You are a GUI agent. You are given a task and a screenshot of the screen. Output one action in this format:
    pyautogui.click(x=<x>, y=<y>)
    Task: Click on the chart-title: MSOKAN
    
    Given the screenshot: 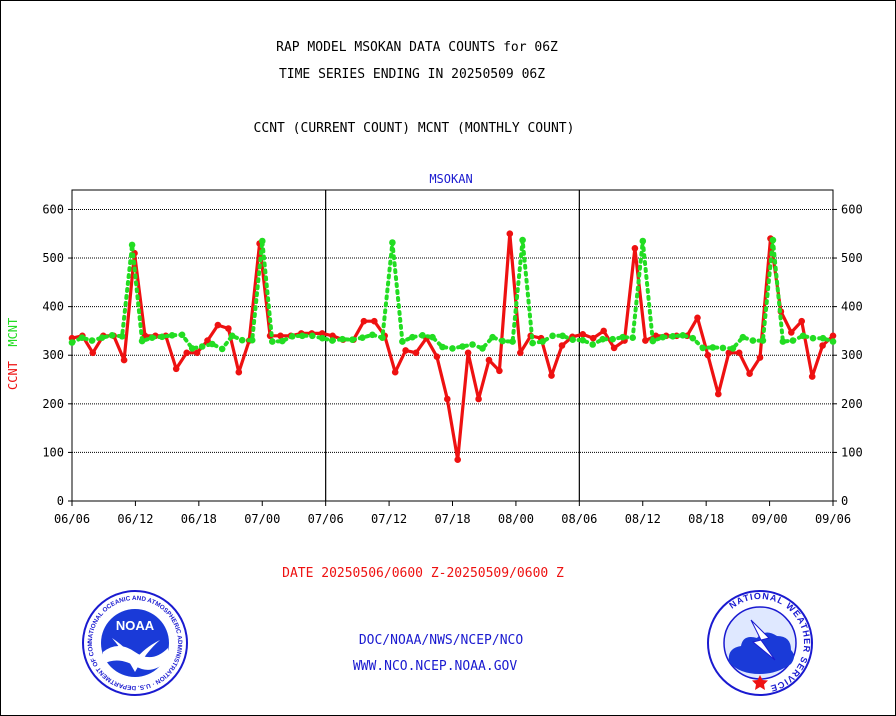 What is the action you would take?
    pyautogui.click(x=451, y=179)
    